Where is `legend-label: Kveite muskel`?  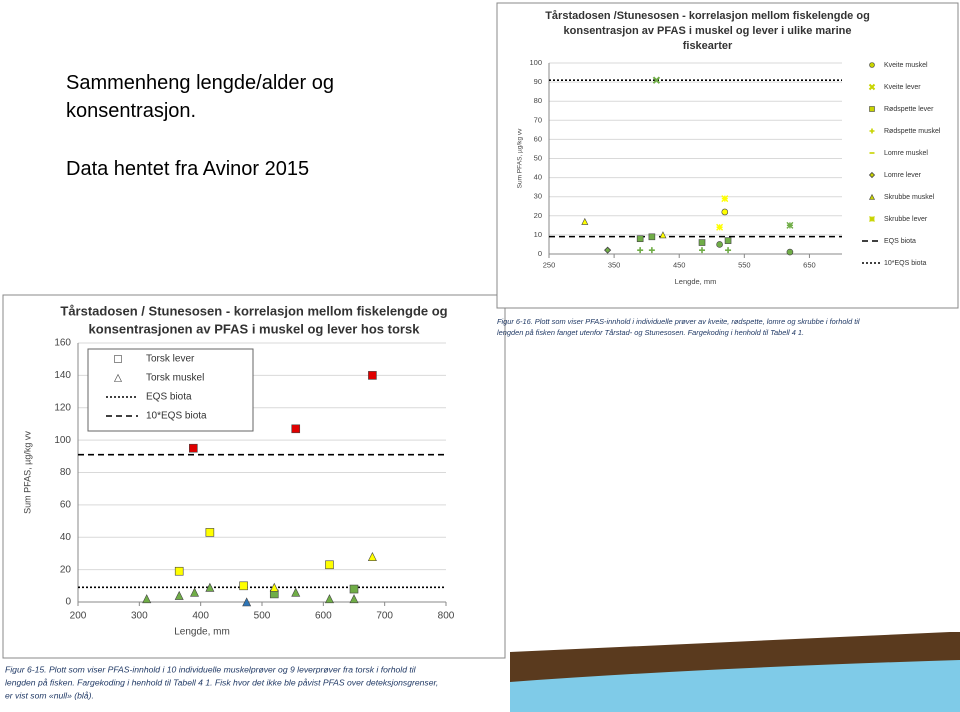 legend-label: Kveite muskel is located at coordinates (906, 65).